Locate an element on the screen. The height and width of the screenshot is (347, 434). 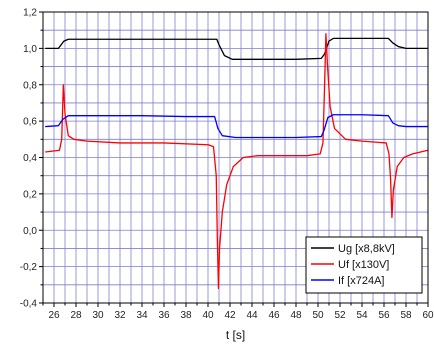
y-tick-label: 0,6 is located at coordinates (30, 122).